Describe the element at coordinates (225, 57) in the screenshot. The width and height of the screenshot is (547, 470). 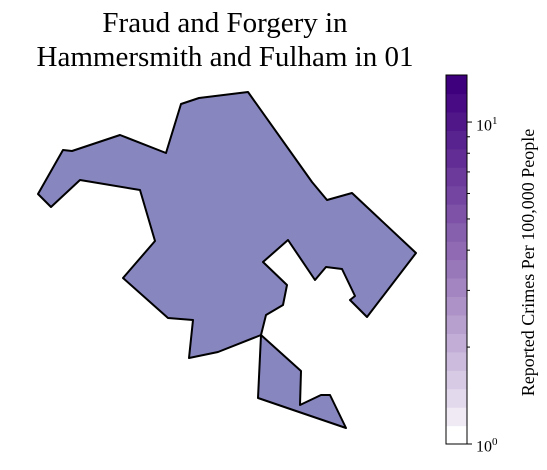
I see `title-line-2: Hammersmith and Fulham in 01` at that location.